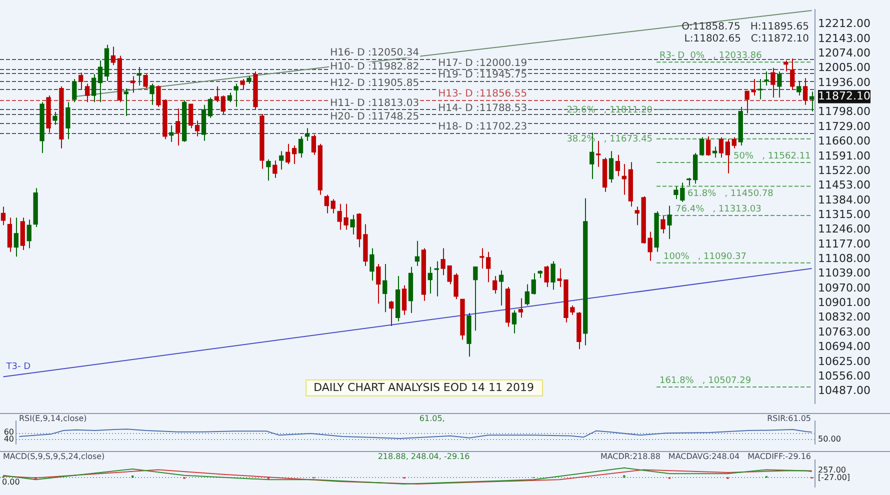 This screenshot has width=890, height=495. What do you see at coordinates (844, 214) in the screenshot?
I see `y-tick-label: 11315.00` at bounding box center [844, 214].